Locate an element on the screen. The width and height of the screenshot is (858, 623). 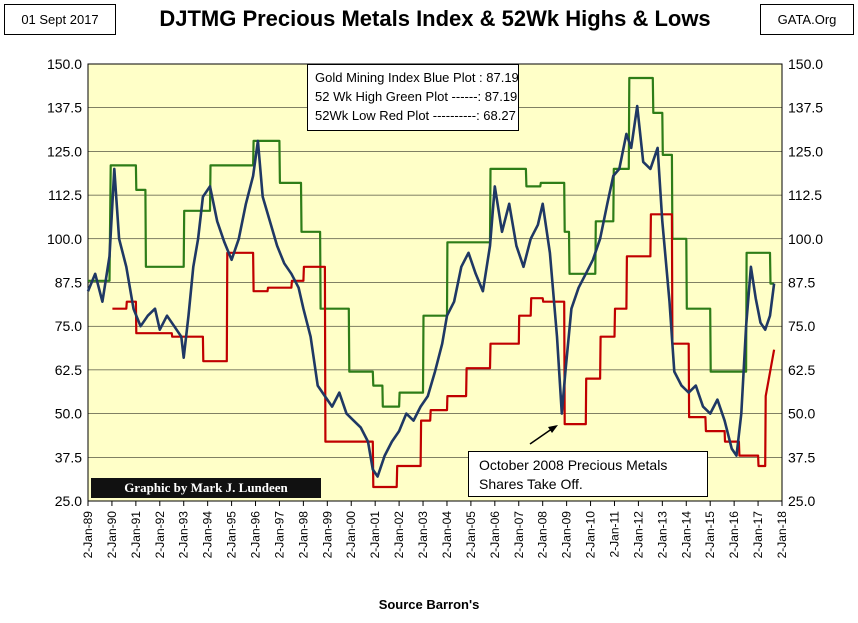
x-tick-label: 2-Jan-05 is located at coordinates (471, 535).